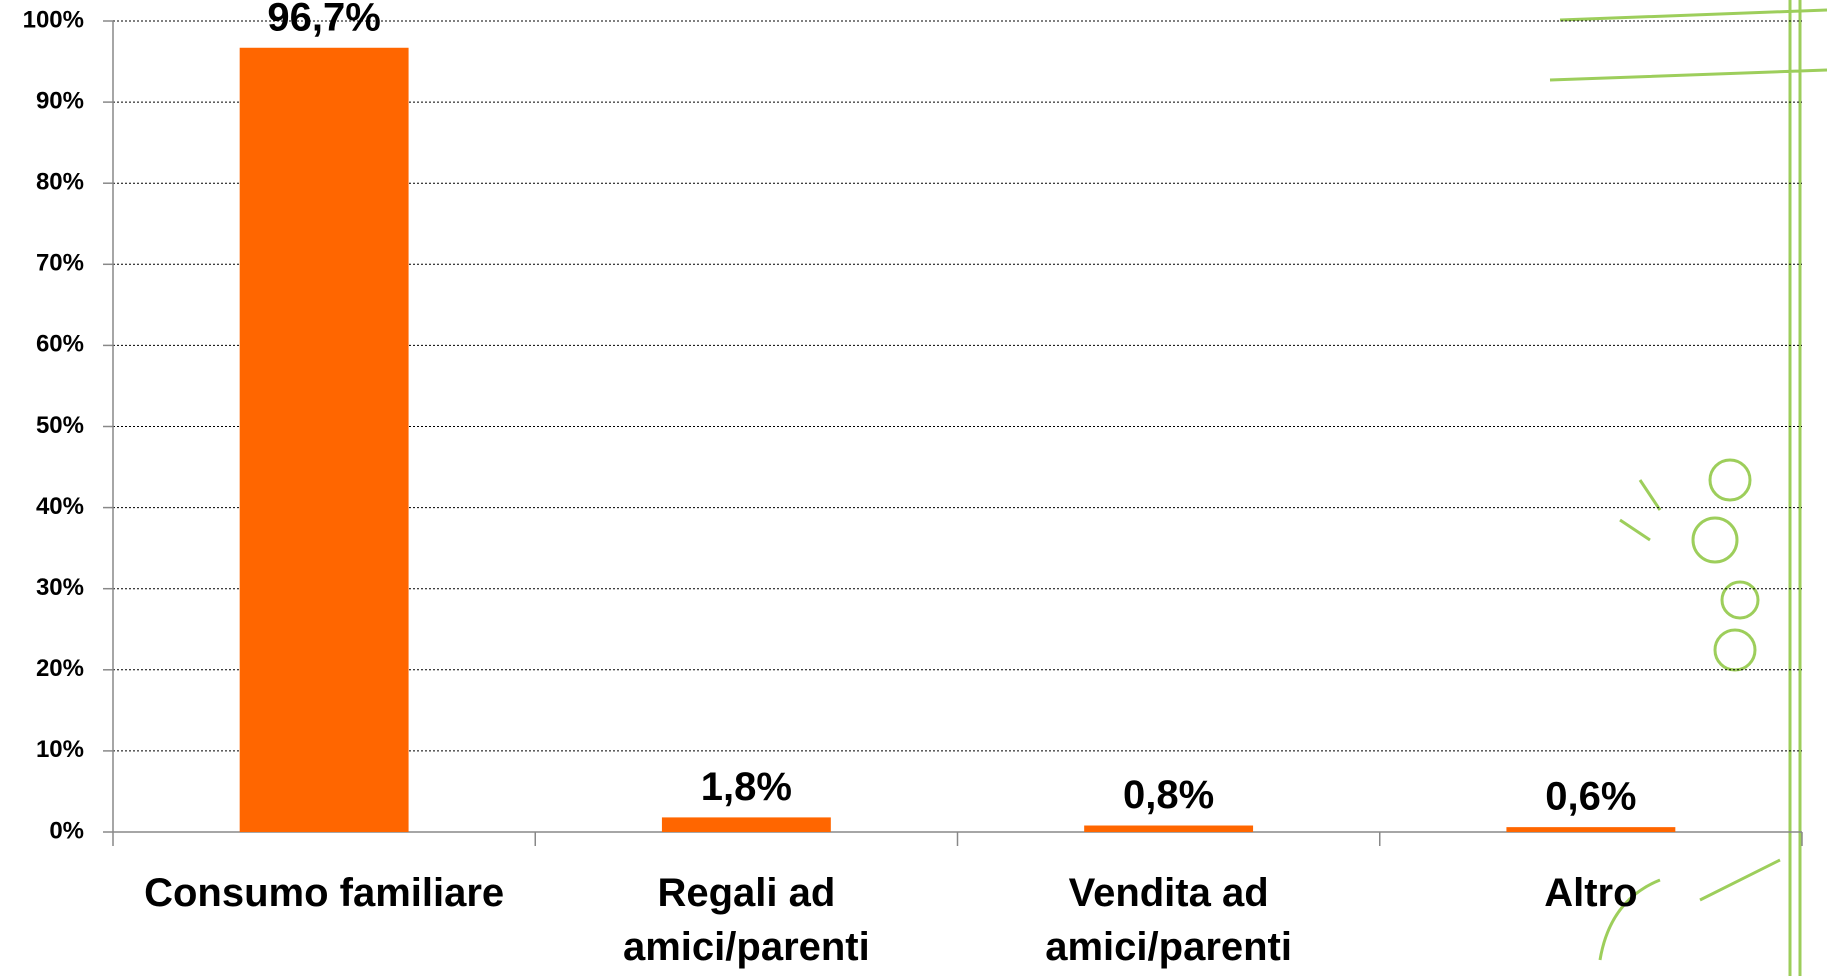 Image resolution: width=1827 pixels, height=976 pixels. I want to click on y-tick-label: 30%, so click(60, 587).